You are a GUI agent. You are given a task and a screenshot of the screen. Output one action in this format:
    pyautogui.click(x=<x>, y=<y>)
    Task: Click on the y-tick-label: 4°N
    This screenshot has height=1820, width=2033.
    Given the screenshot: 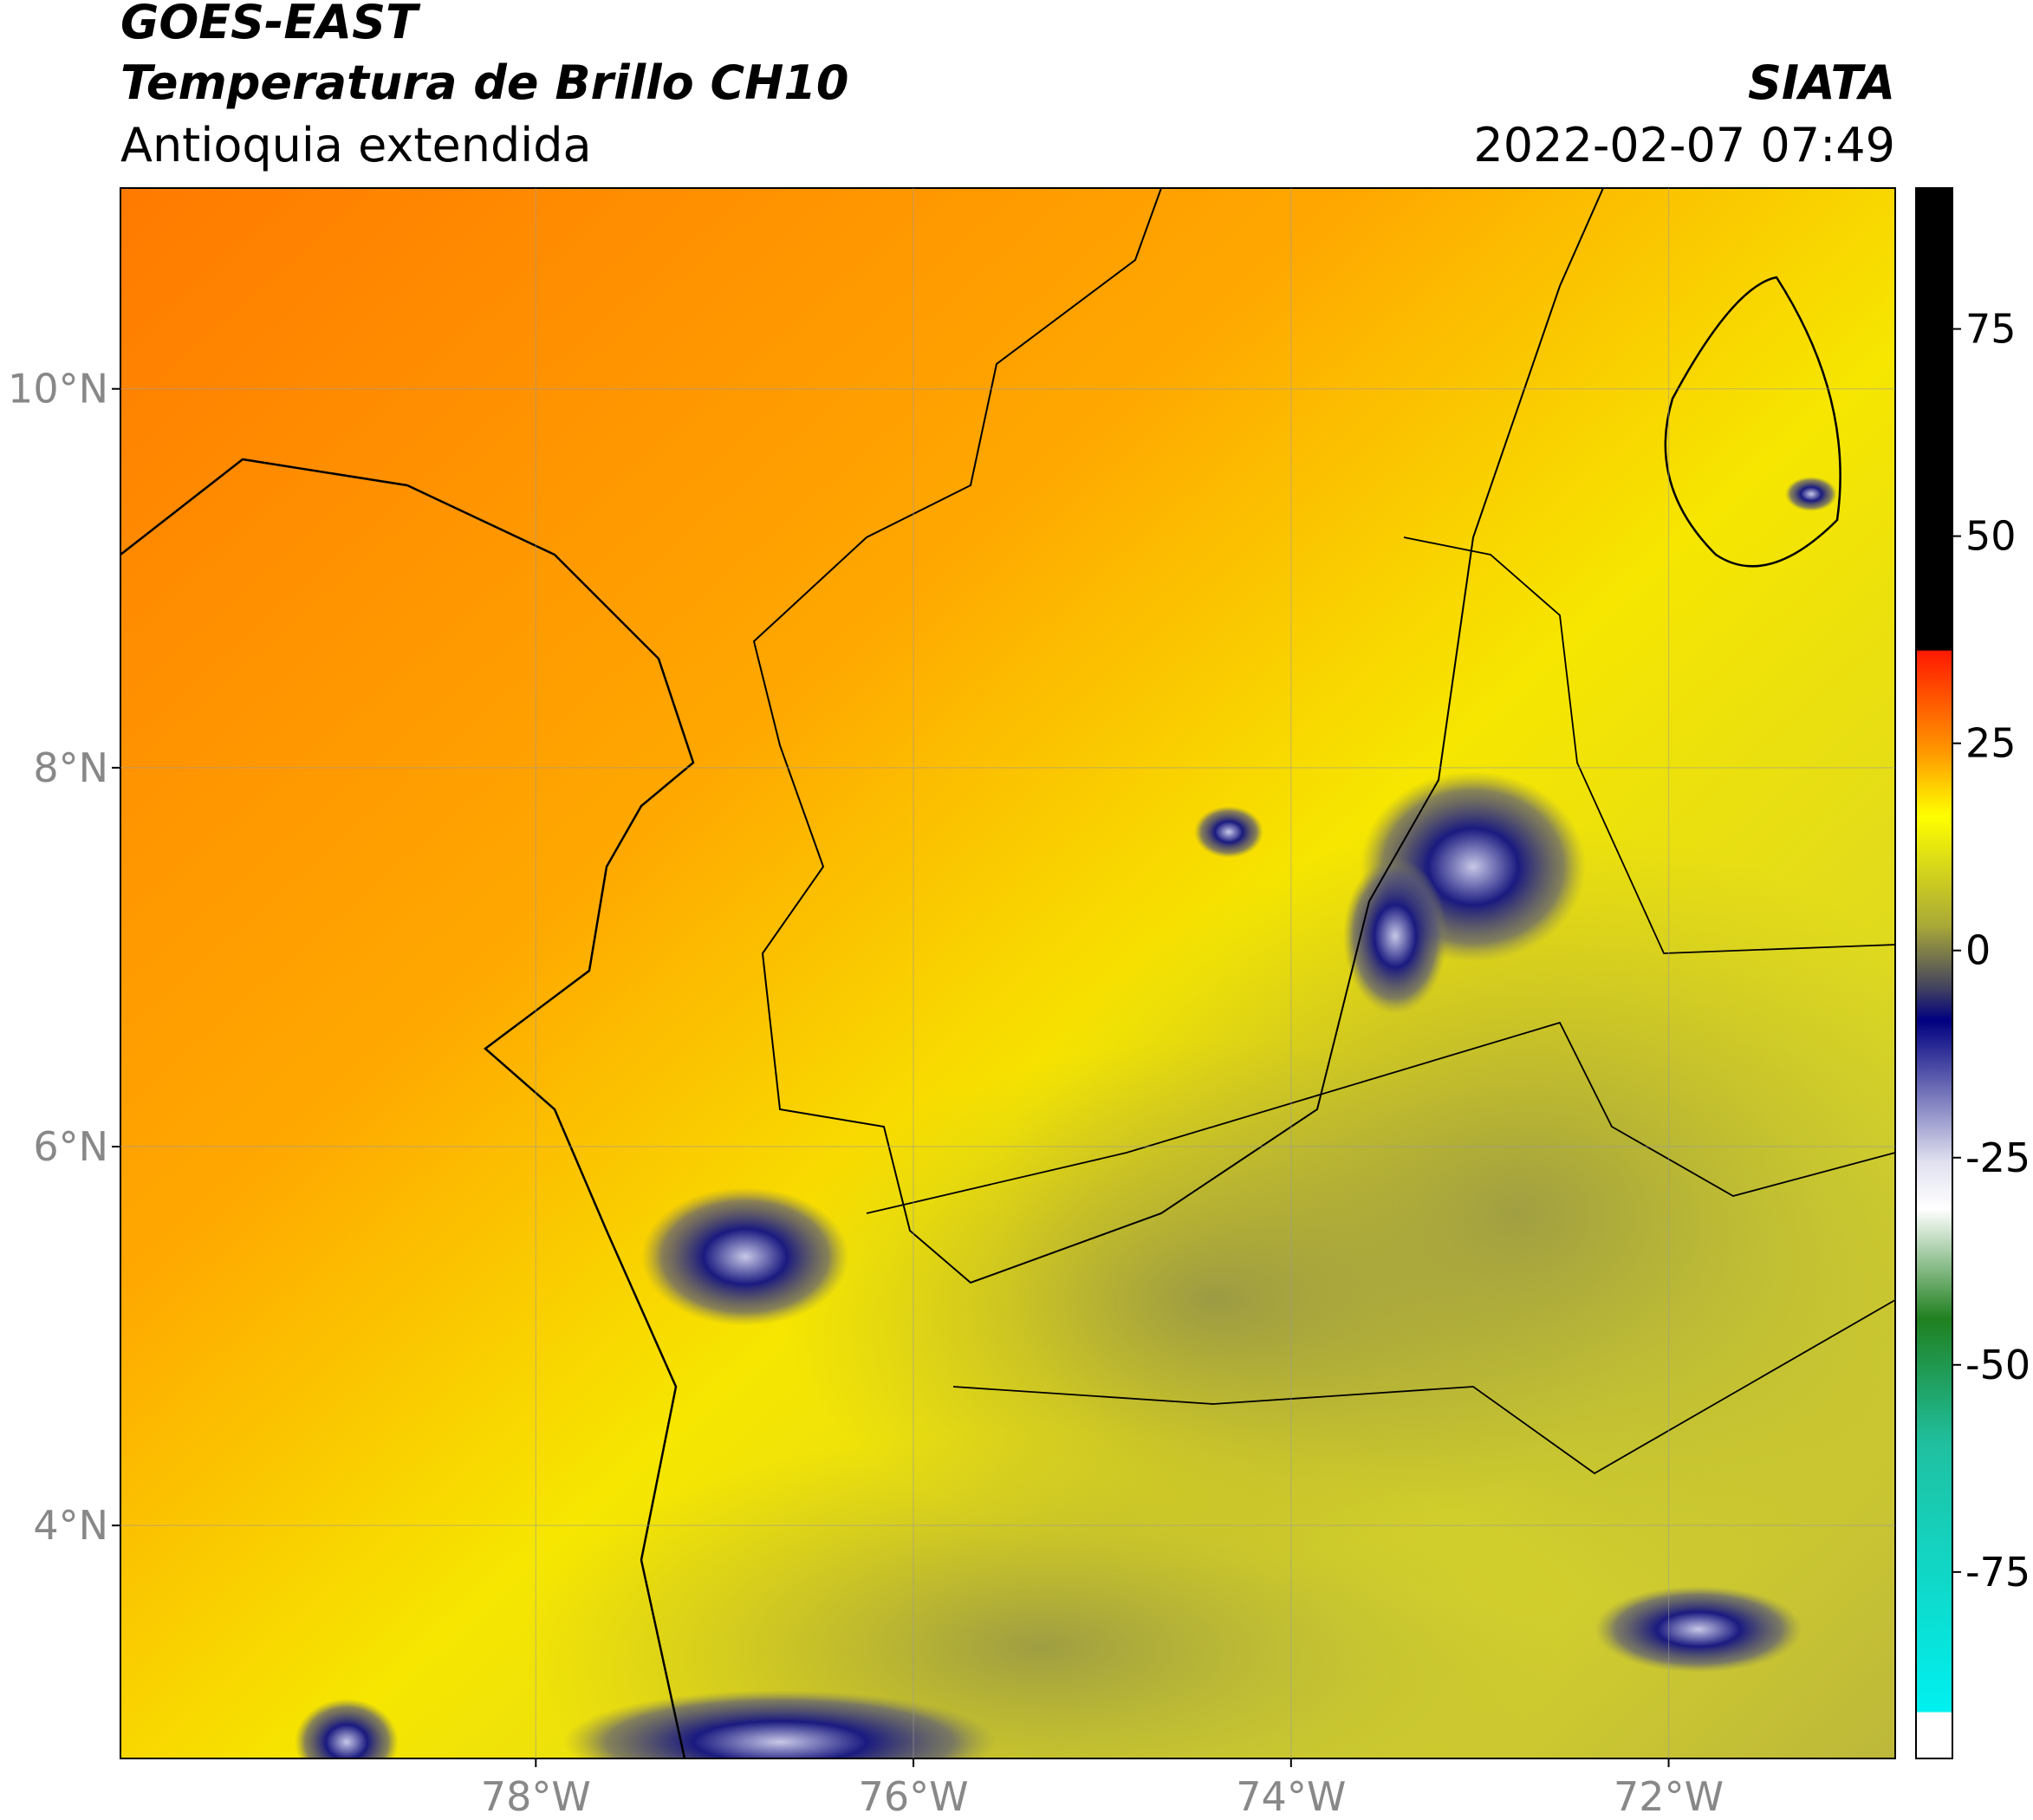 What is the action you would take?
    pyautogui.click(x=70, y=1525)
    